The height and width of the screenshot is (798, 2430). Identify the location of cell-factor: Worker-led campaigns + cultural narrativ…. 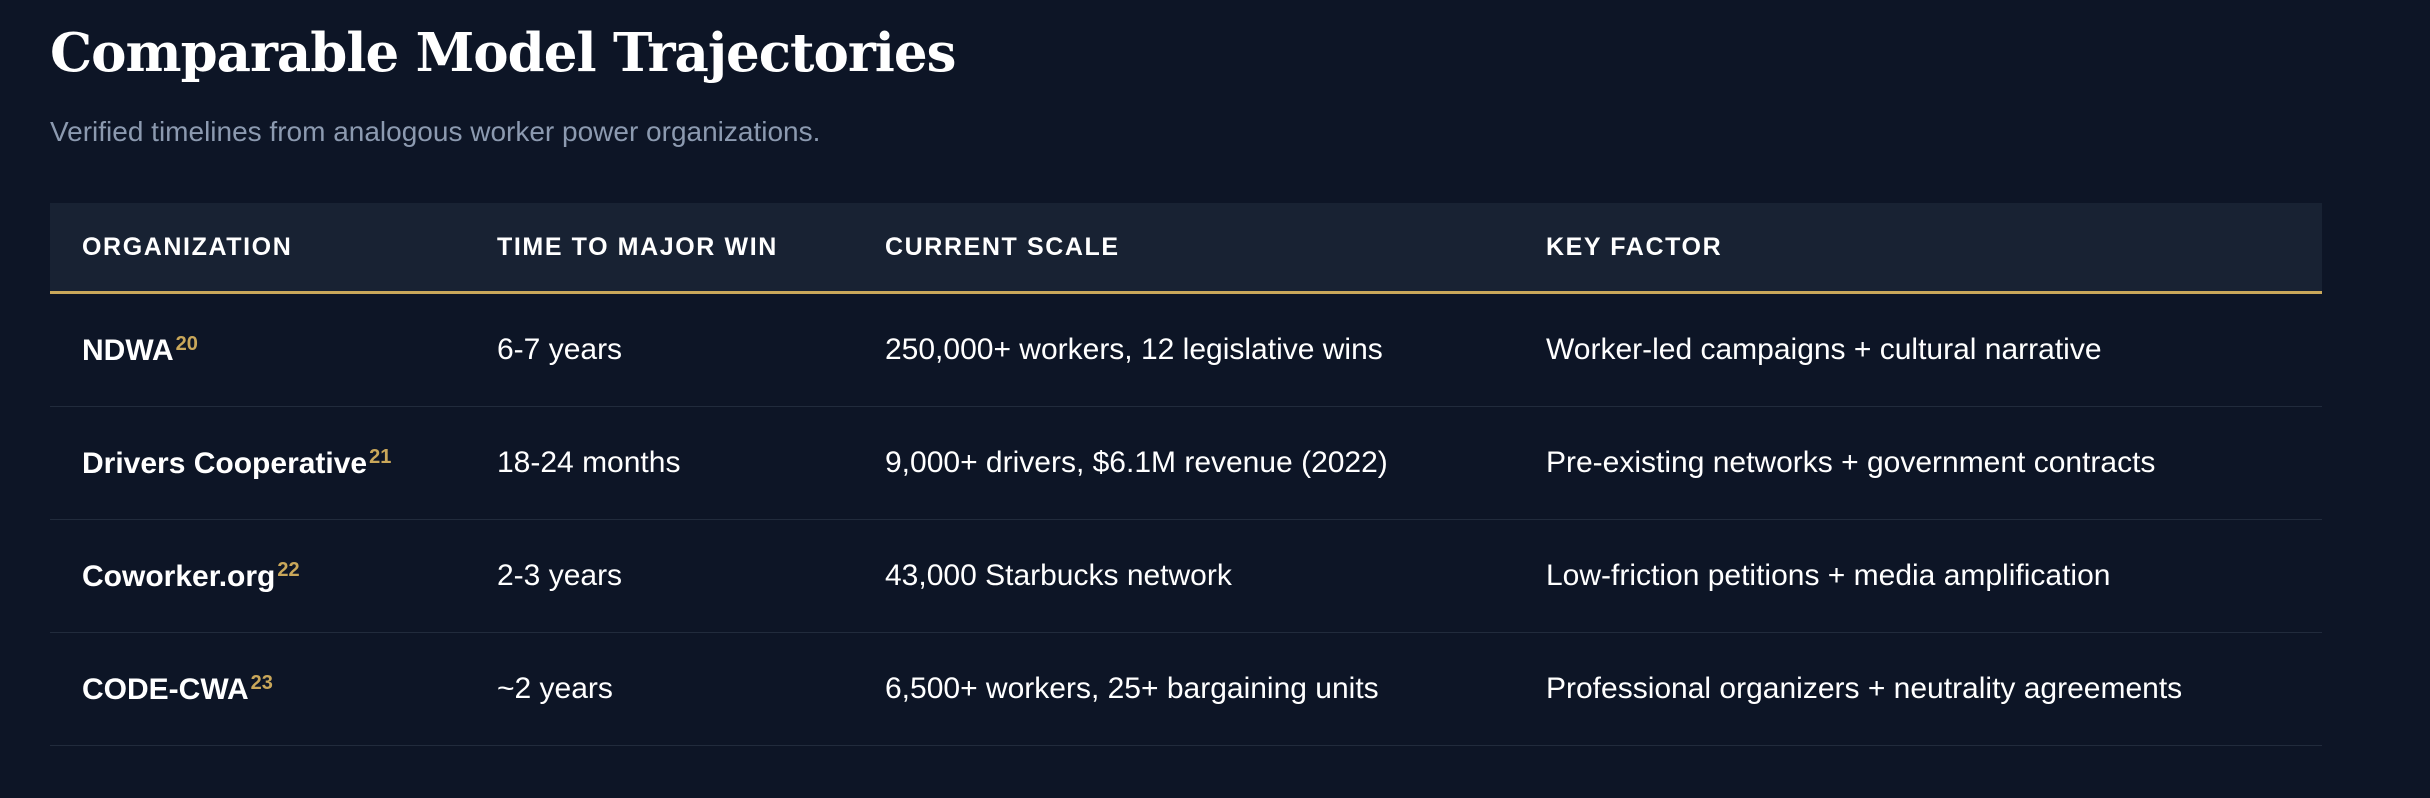
(1918, 349).